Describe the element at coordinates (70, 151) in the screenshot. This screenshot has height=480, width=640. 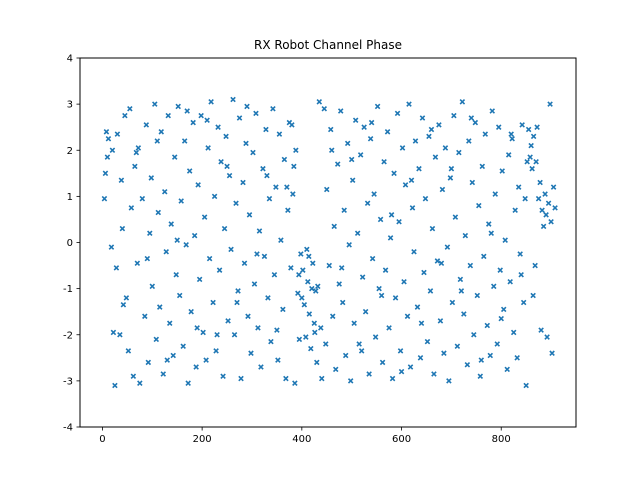
I see `y-tick-label: 2` at that location.